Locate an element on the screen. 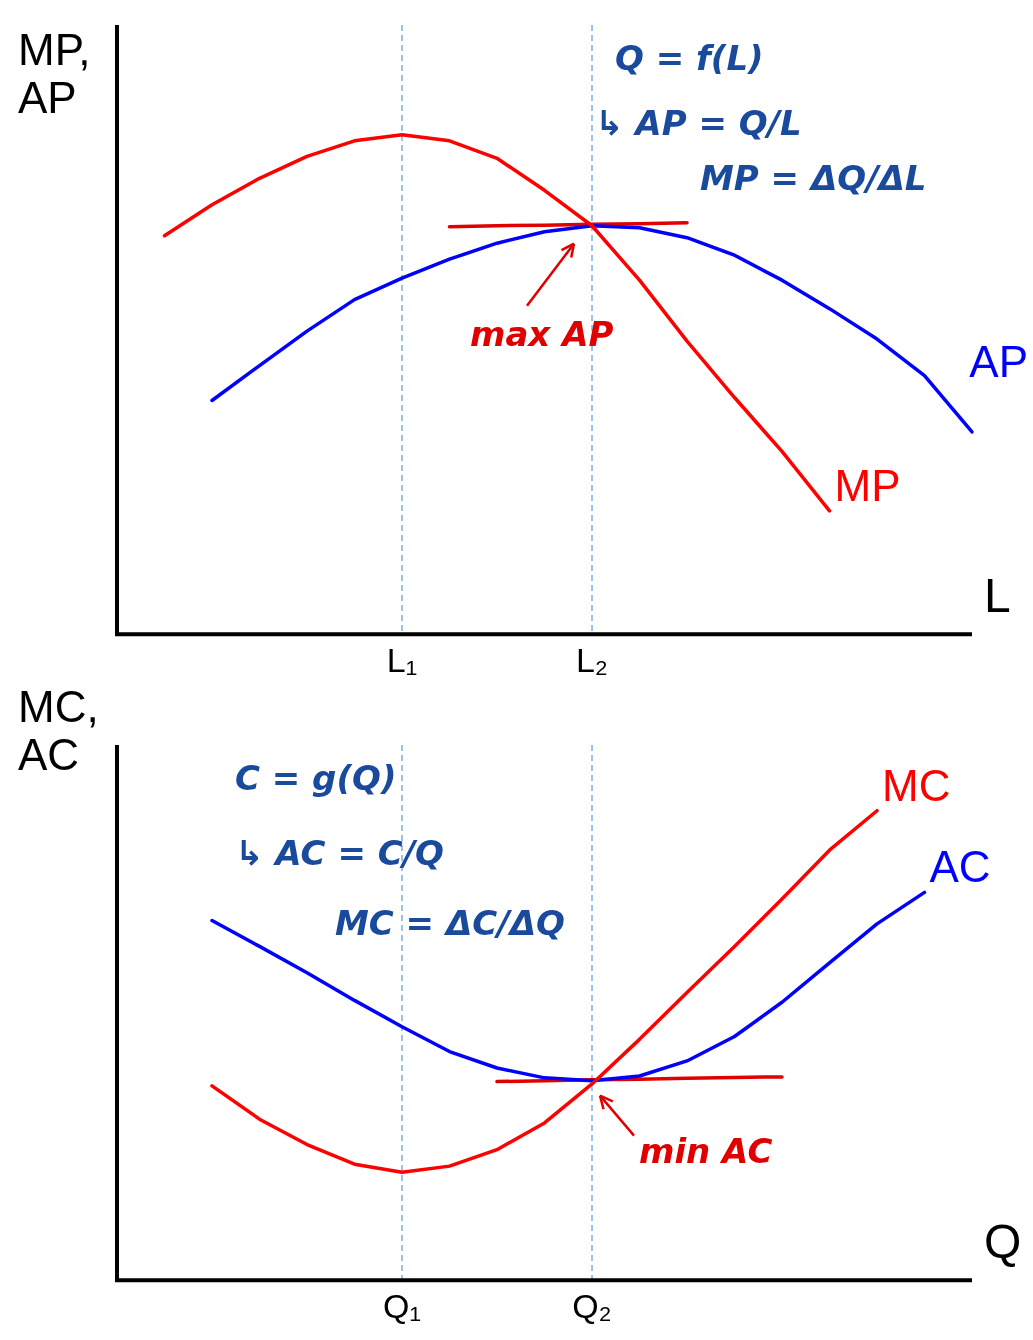  x-tick-label: Q₁ is located at coordinates (402, 1305).